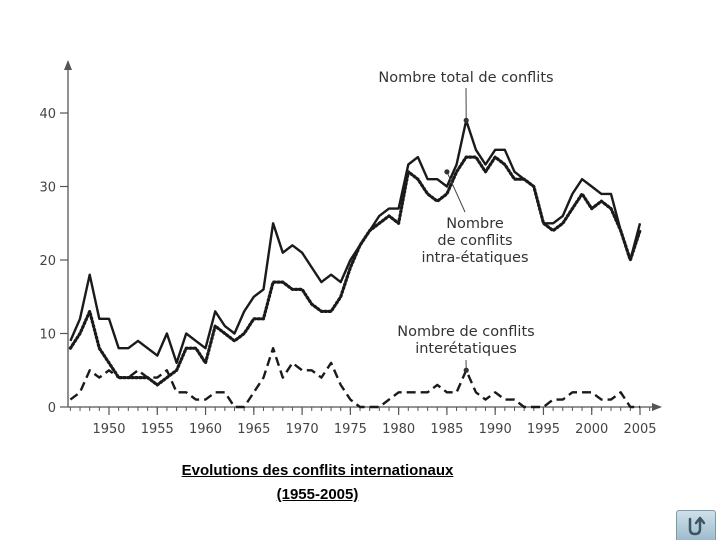  I want to click on chart-caption-title: Evolutions des conflits internationaux, so click(317, 470).